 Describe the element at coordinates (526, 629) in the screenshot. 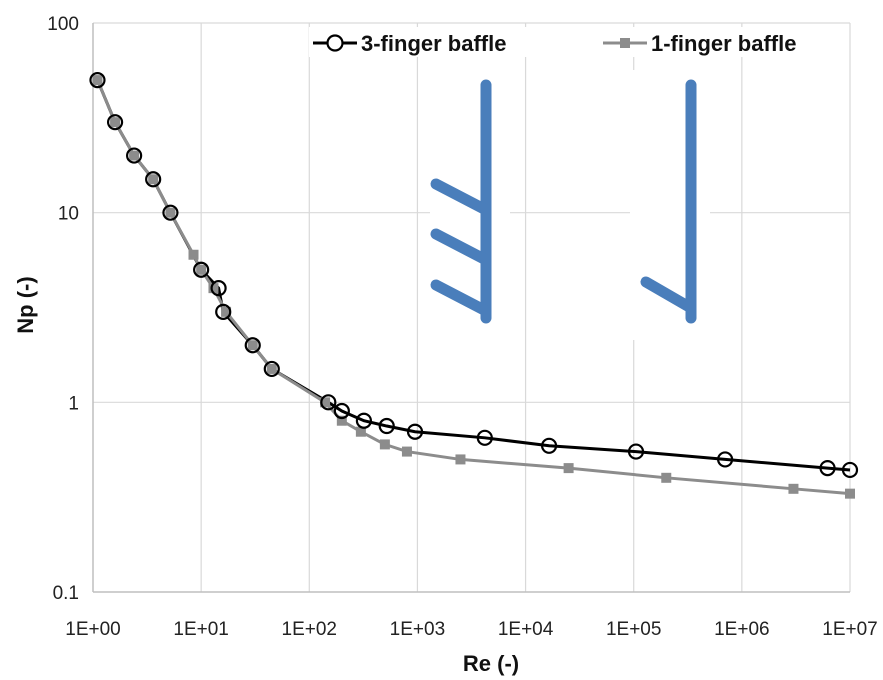

I see `x-tick-label: 1E+04` at that location.